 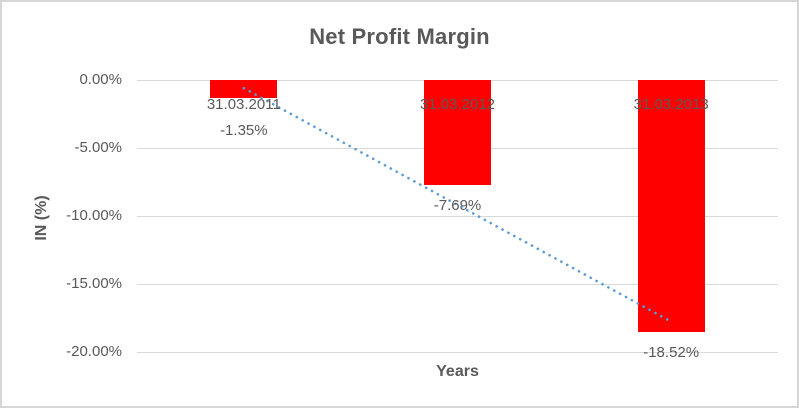 What do you see at coordinates (98, 147) in the screenshot?
I see `y-tick-label: -5.00%` at bounding box center [98, 147].